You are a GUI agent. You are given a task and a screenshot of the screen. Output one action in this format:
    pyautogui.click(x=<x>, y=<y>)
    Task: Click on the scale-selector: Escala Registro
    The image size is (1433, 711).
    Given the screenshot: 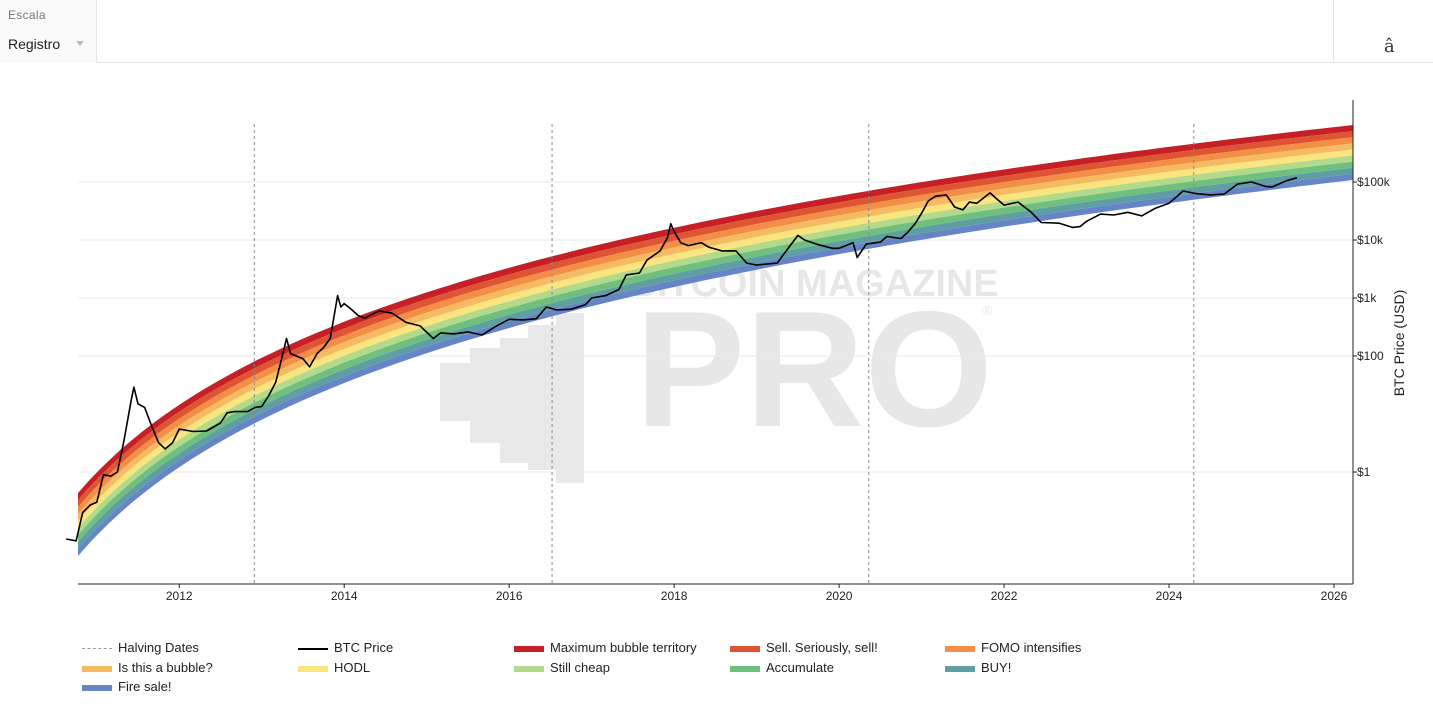 What is the action you would take?
    pyautogui.click(x=48, y=31)
    